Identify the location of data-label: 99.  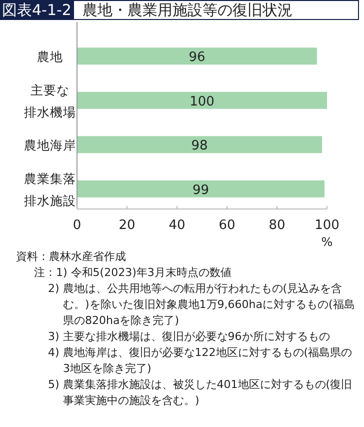
(201, 190).